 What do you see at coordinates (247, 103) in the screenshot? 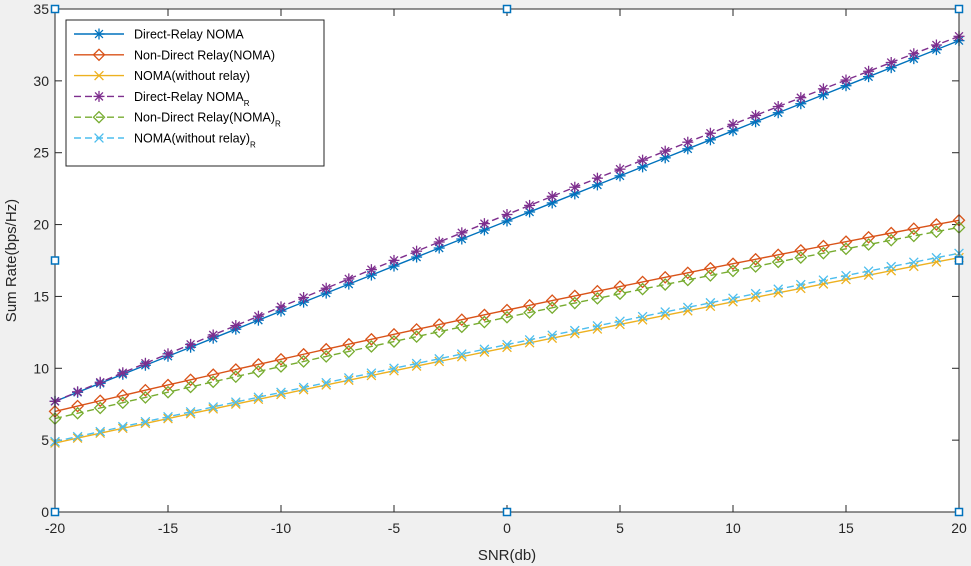
I see `legend-subscript: R` at bounding box center [247, 103].